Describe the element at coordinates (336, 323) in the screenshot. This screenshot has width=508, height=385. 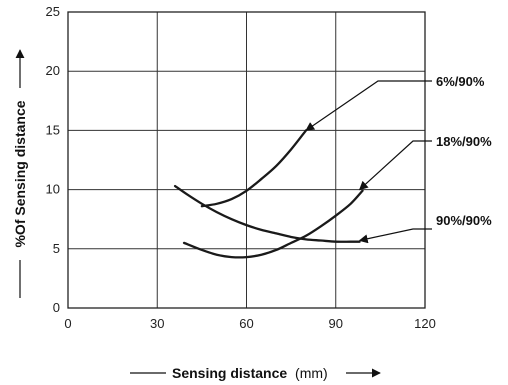
I see `x-tick-label-3: 90` at that location.